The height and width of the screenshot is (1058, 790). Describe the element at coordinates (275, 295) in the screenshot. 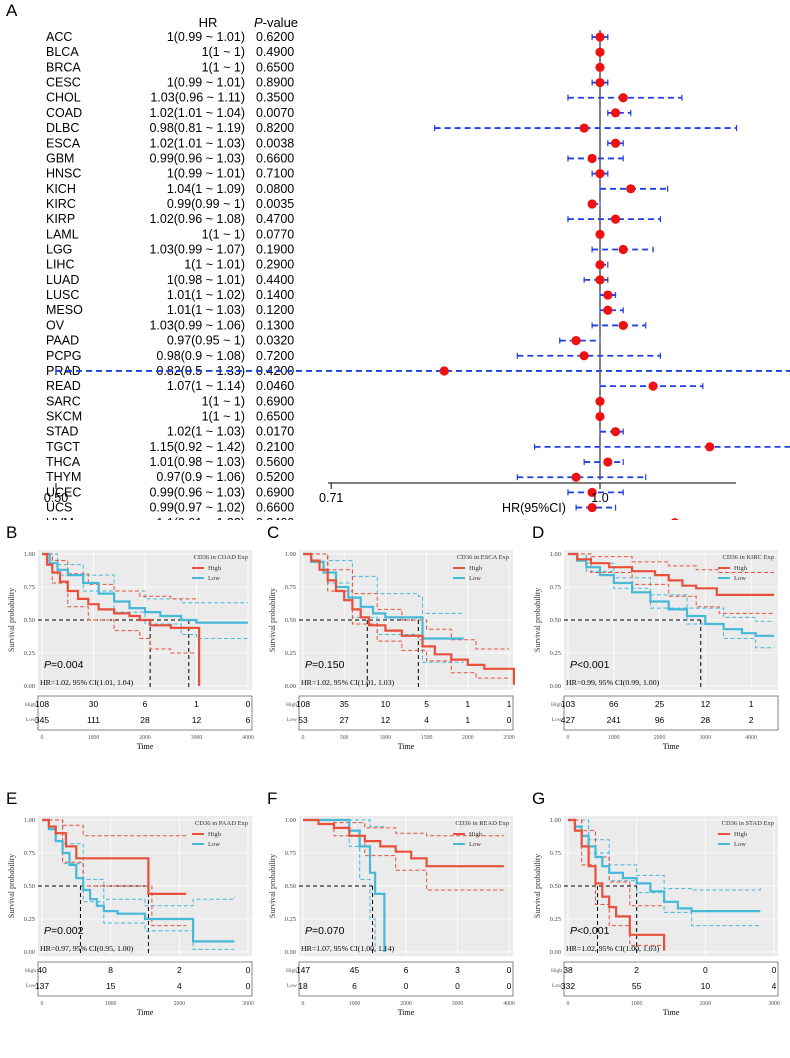

I see `p-value-text: 0.1400` at that location.